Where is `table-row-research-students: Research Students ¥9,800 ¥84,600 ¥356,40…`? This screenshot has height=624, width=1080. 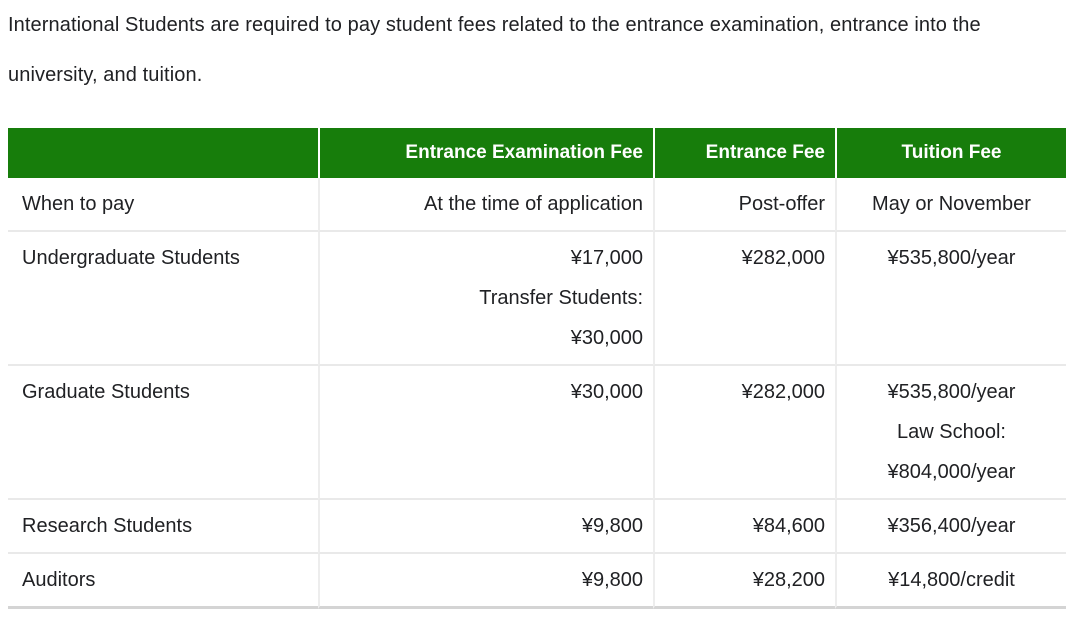 table-row-research-students: Research Students ¥9,800 ¥84,600 ¥356,40… is located at coordinates (537, 527).